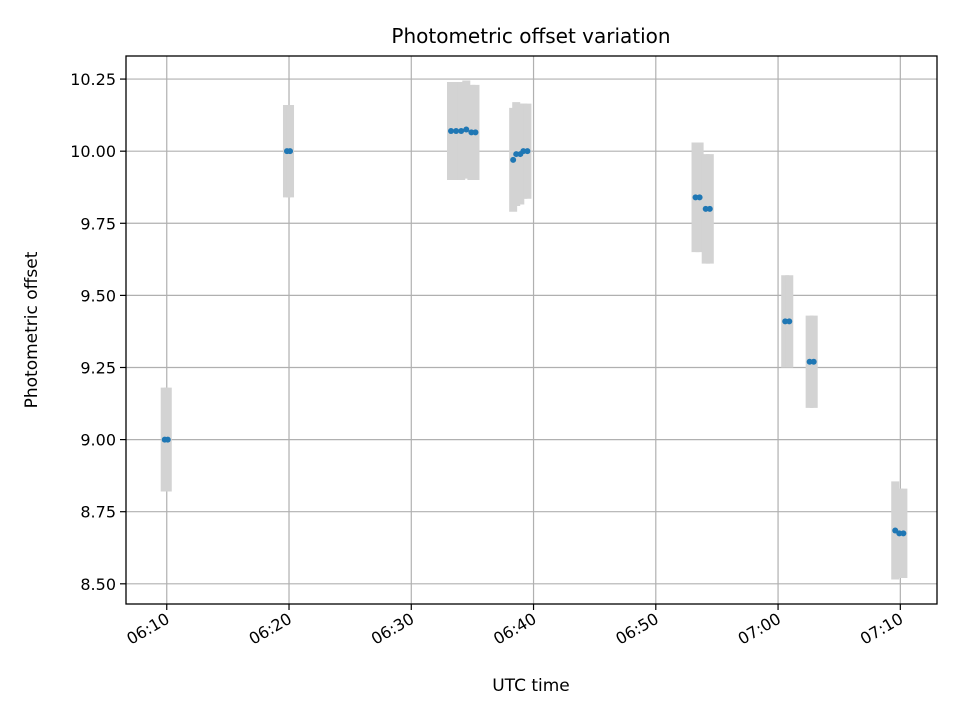 The image size is (960, 720). Describe the element at coordinates (98, 332) in the screenshot. I see `y-axis-ticks: 8.50 8.75 9.00 9.25 9.50 9.75 10.00 10.25` at that location.